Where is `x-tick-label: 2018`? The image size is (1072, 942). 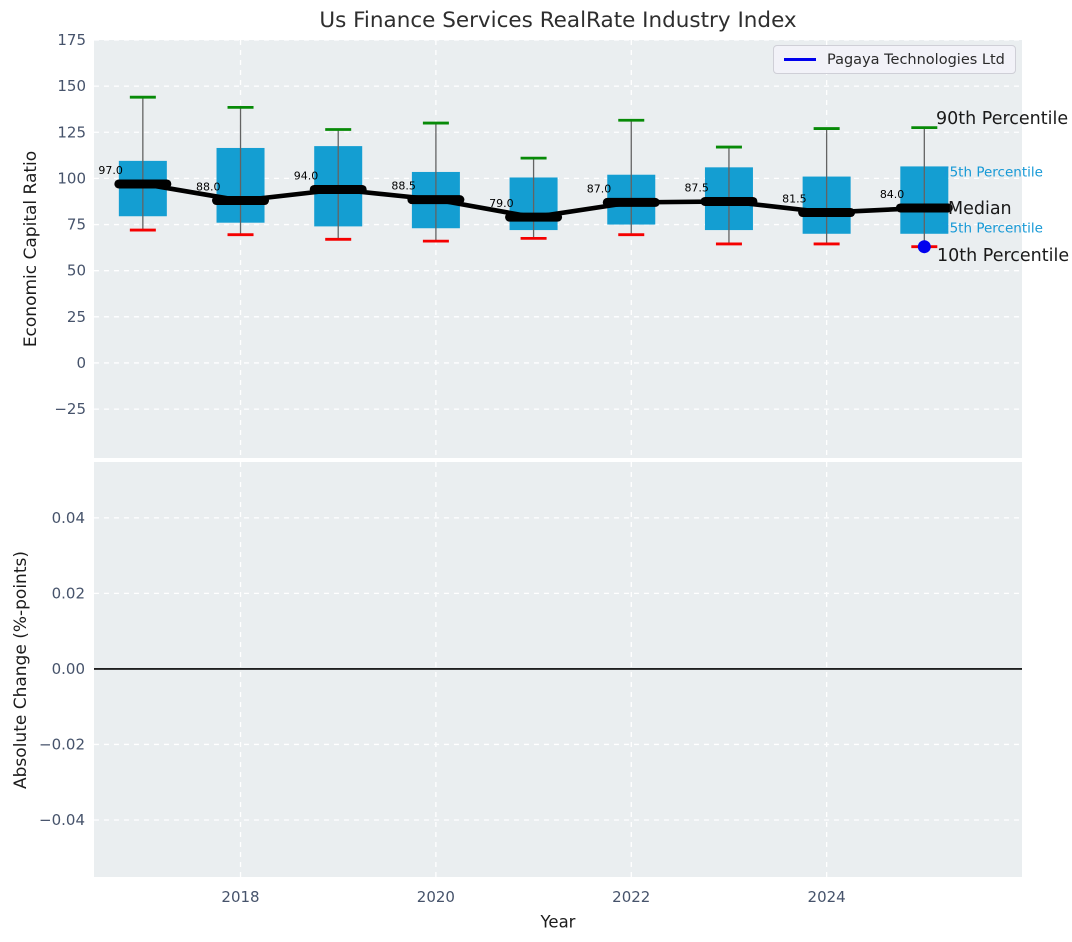
x-tick-label: 2018 is located at coordinates (240, 897).